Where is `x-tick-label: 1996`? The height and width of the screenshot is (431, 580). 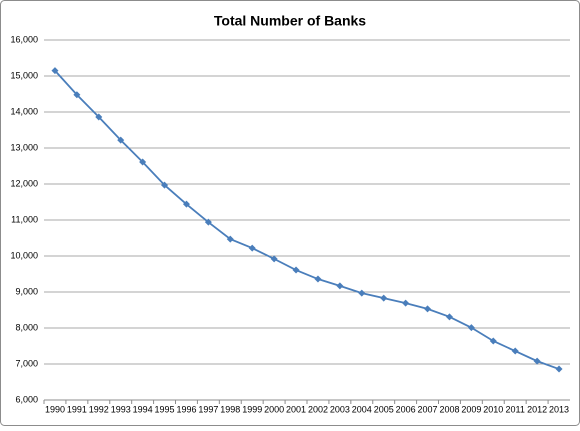 x-tick-label: 1996 is located at coordinates (186, 409).